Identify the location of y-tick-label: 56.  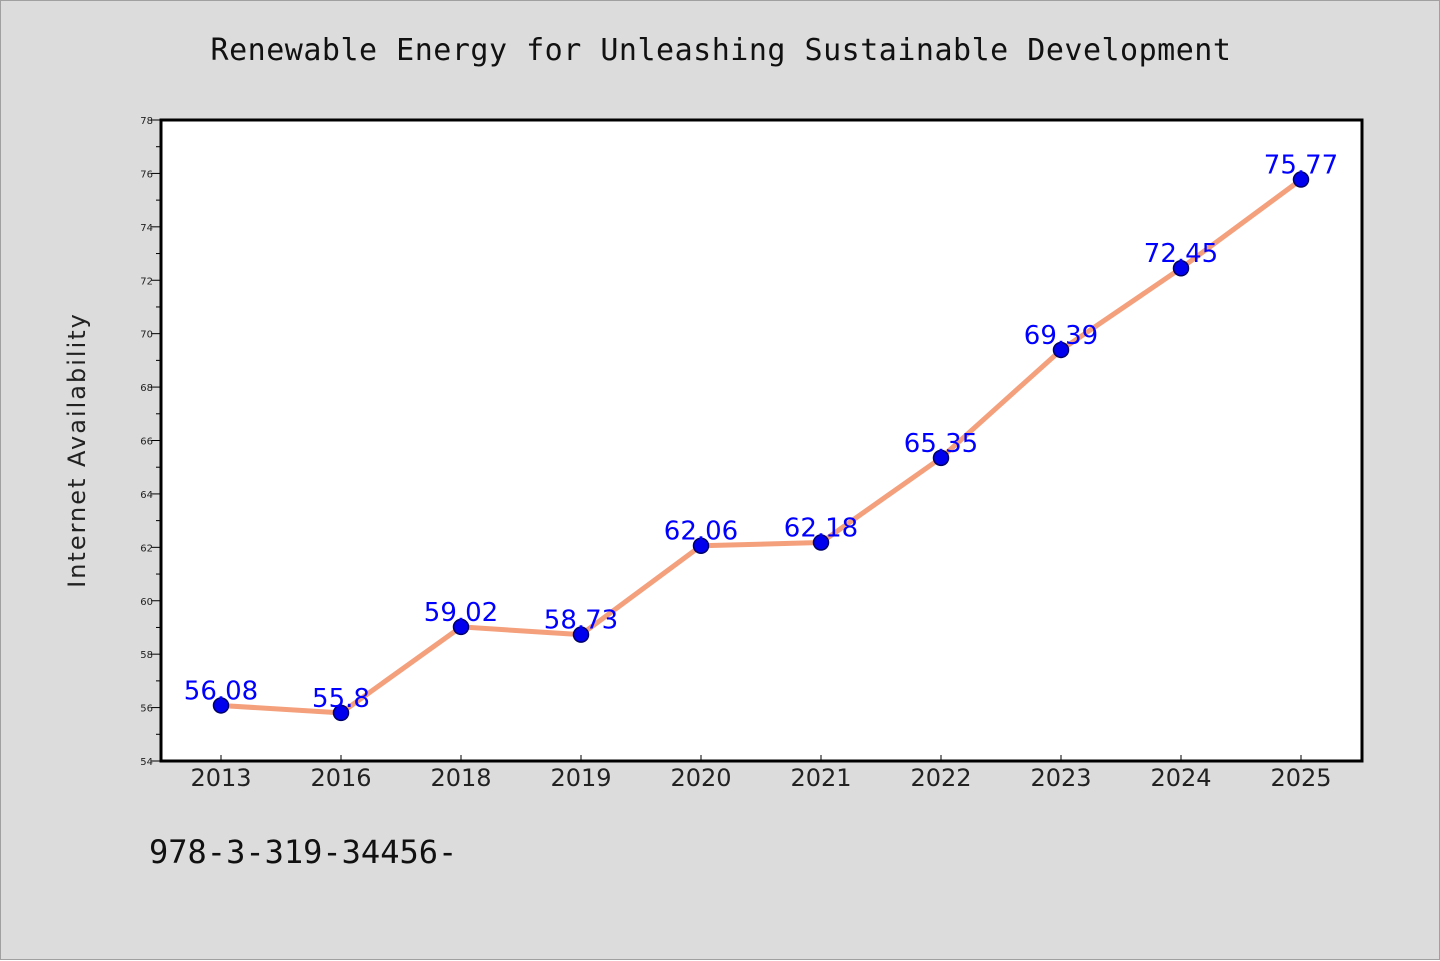
(146, 709).